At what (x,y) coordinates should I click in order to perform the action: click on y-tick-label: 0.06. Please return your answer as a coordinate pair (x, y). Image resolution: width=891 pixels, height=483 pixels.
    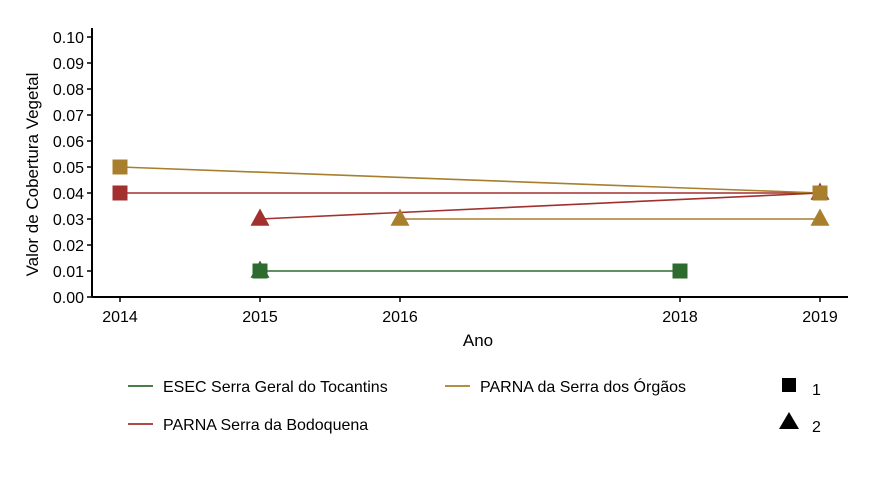
    Looking at the image, I should click on (68, 142).